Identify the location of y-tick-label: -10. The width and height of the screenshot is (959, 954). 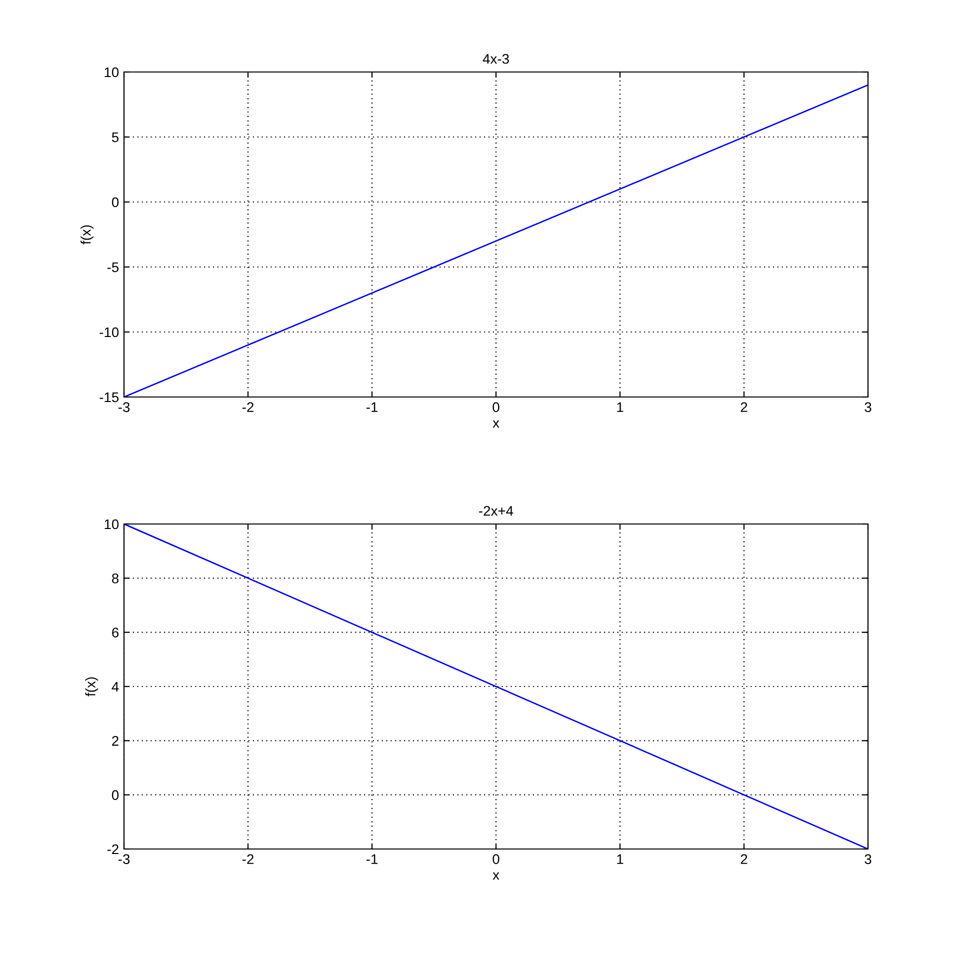
(109, 332).